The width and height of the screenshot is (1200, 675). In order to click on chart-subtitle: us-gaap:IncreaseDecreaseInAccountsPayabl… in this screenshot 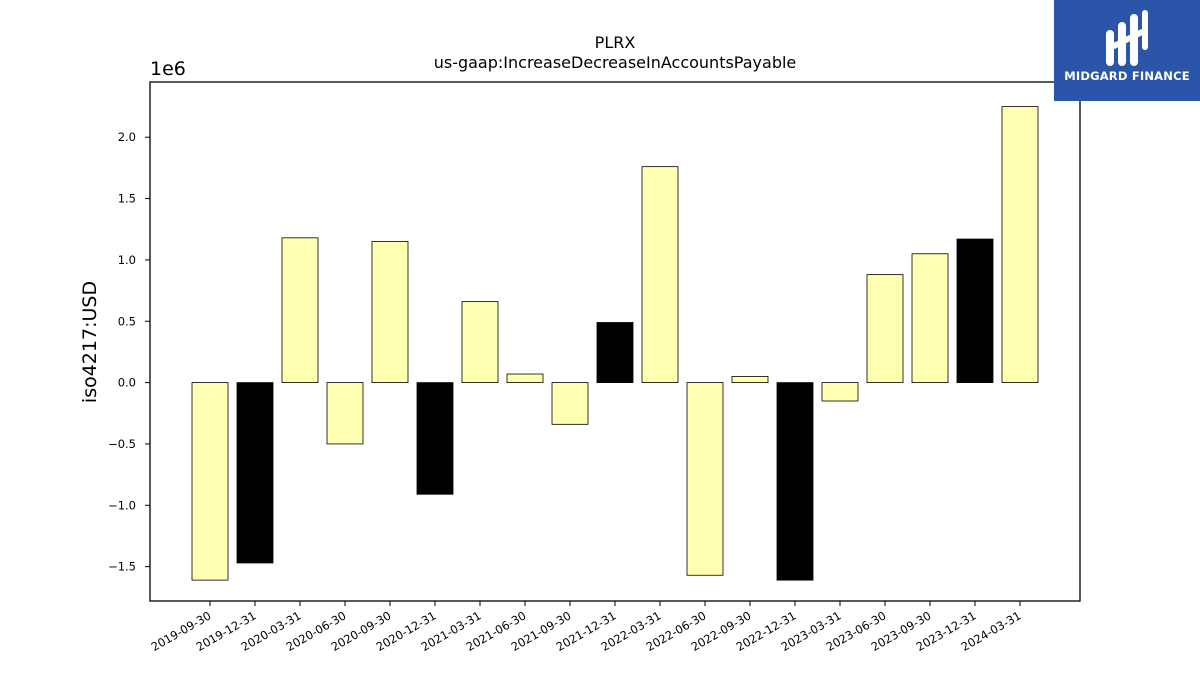, I will do `click(615, 62)`.